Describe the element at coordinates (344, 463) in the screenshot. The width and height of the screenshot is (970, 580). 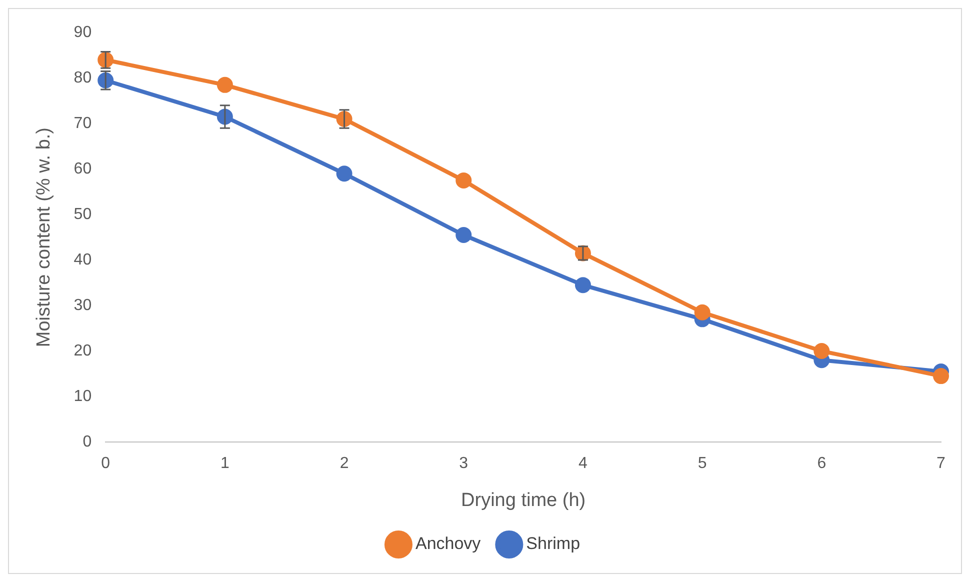
I see `x-tick-label: 2` at that location.